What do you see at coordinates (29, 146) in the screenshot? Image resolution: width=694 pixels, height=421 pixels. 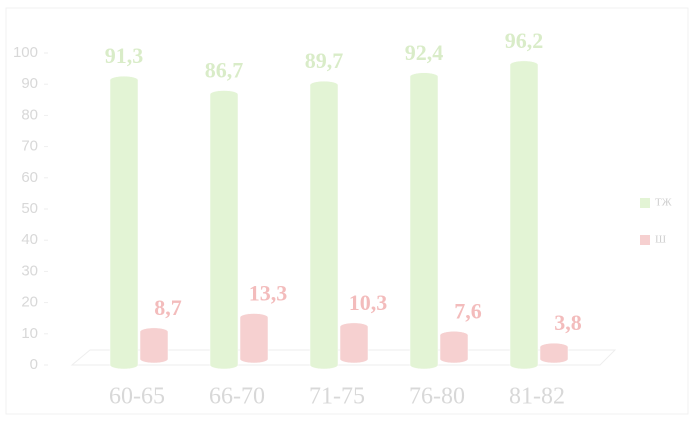 I see `y-tick-label: 70` at bounding box center [29, 146].